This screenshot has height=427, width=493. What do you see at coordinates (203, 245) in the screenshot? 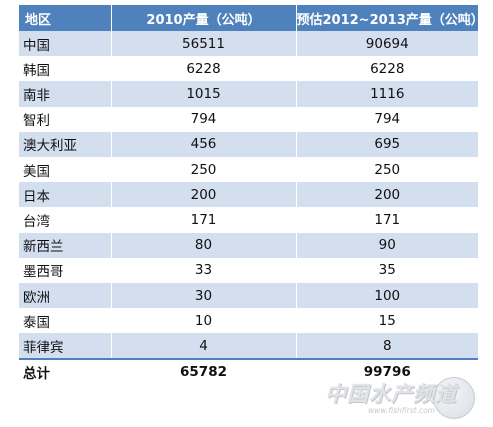
I see `output-2010-cell: 80` at bounding box center [203, 245].